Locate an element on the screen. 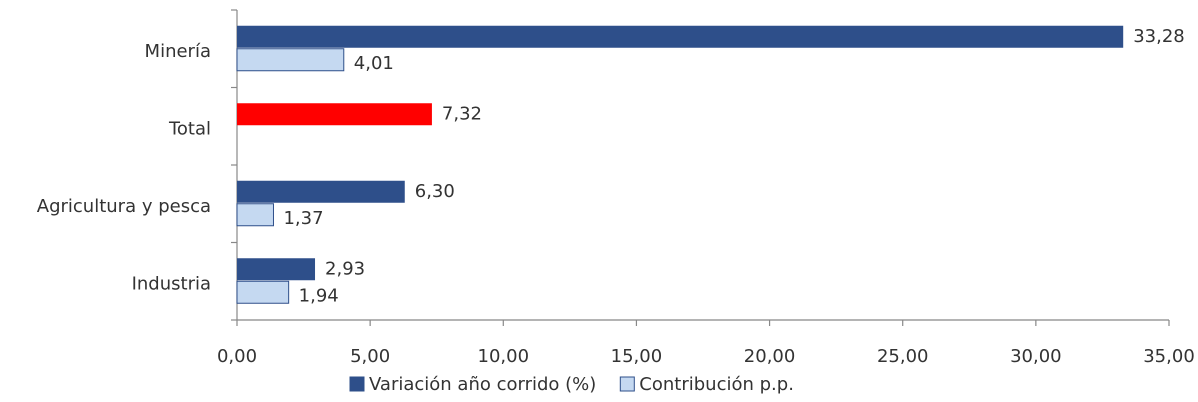  y-tick-label: Agricultura y pesca is located at coordinates (124, 206).